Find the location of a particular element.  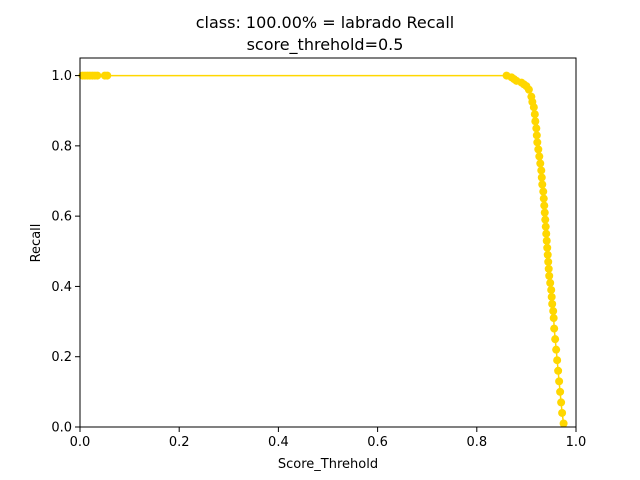

chart-subtitle: score_threhold=0.5 is located at coordinates (325, 45).